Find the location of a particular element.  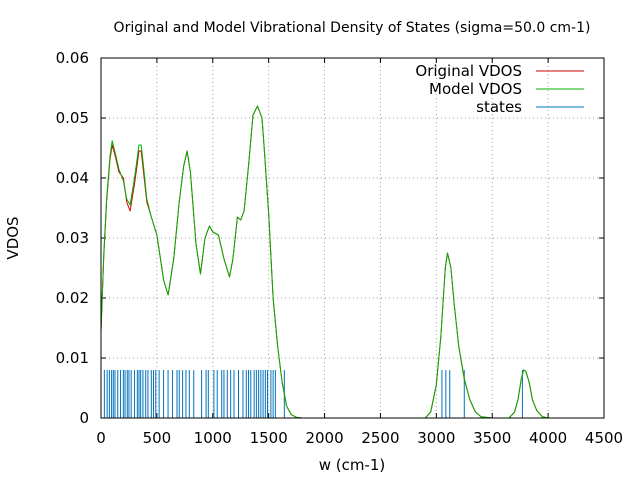

y-tick-label: 0.03 is located at coordinates (72, 238).